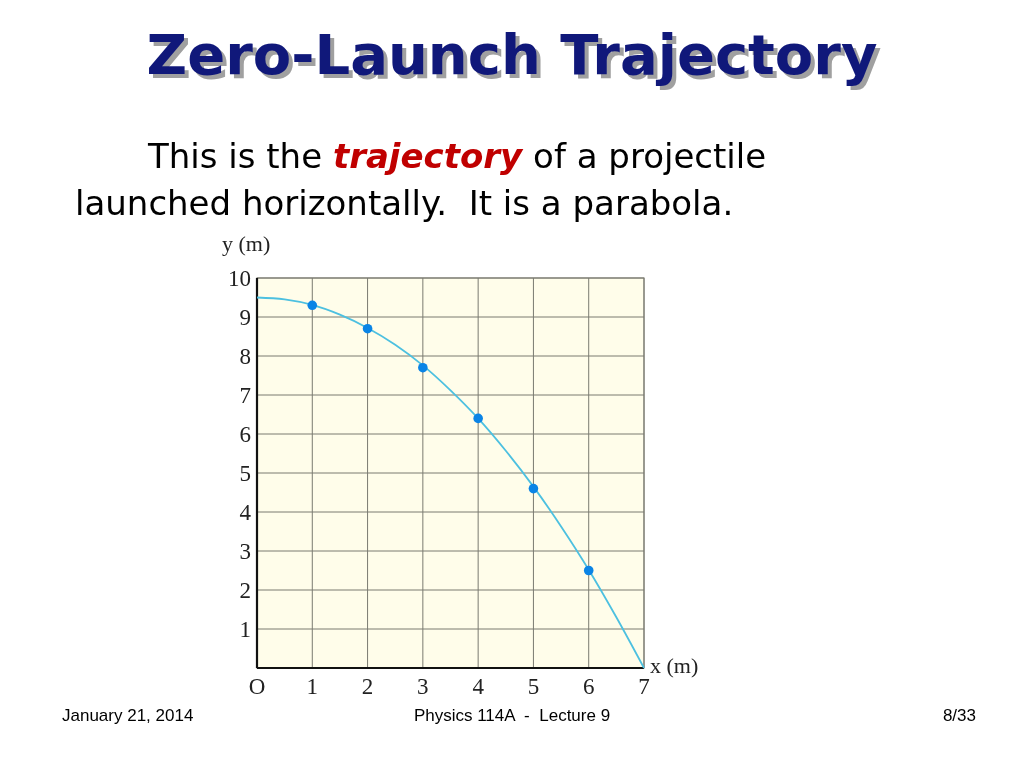  What do you see at coordinates (512, 54) in the screenshot?
I see `chart-title: Zero-Launch Trajectory` at bounding box center [512, 54].